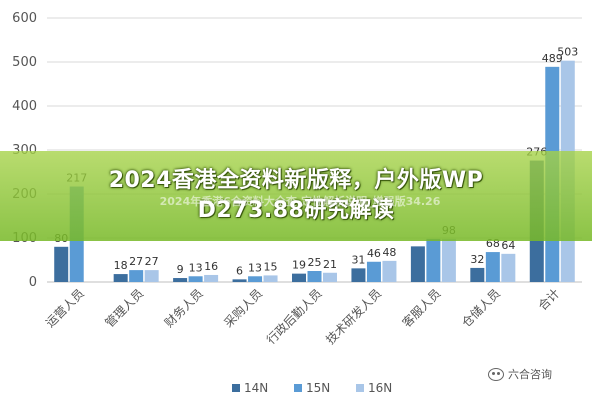 Image resolution: width=592 pixels, height=400 pixels. What do you see at coordinates (239, 270) in the screenshot?
I see `data-label: 6` at bounding box center [239, 270].